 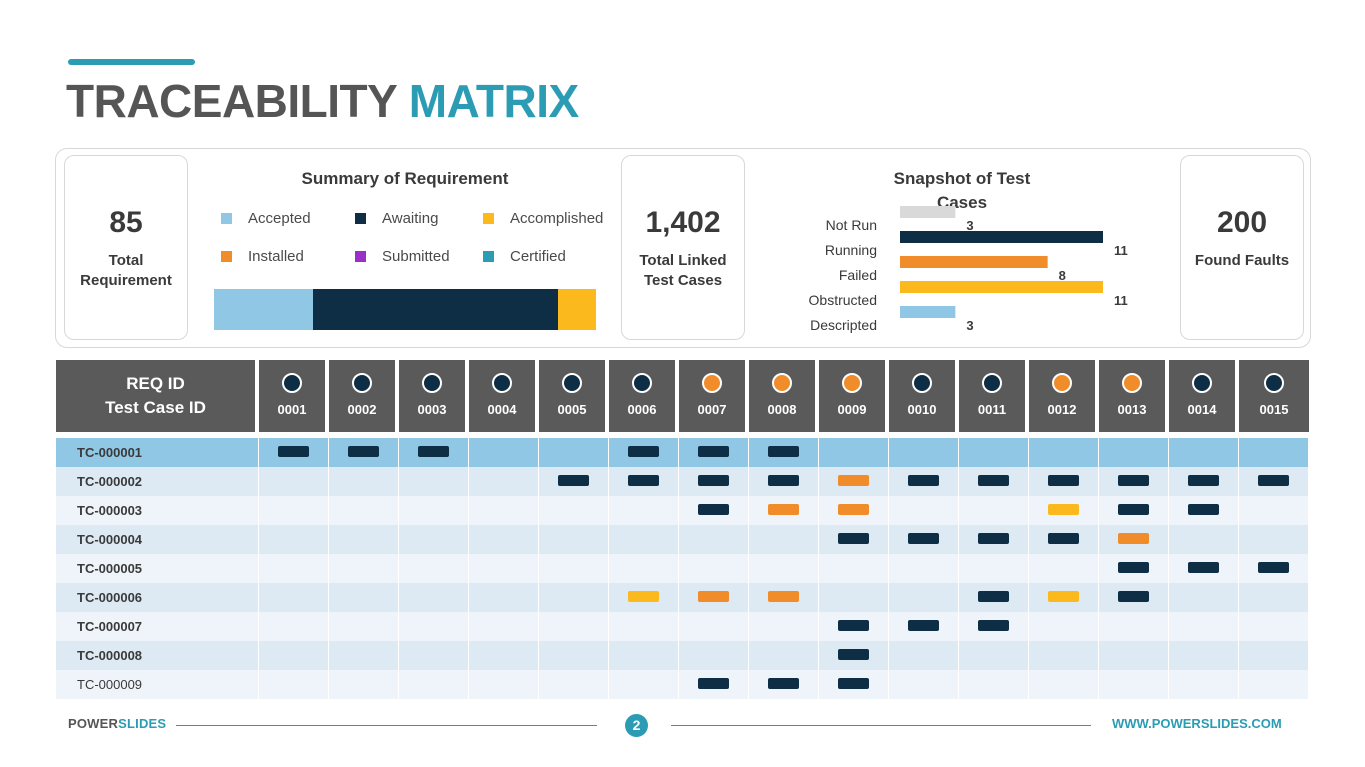 I want to click on requirement-column-header: 0008, so click(x=784, y=396).